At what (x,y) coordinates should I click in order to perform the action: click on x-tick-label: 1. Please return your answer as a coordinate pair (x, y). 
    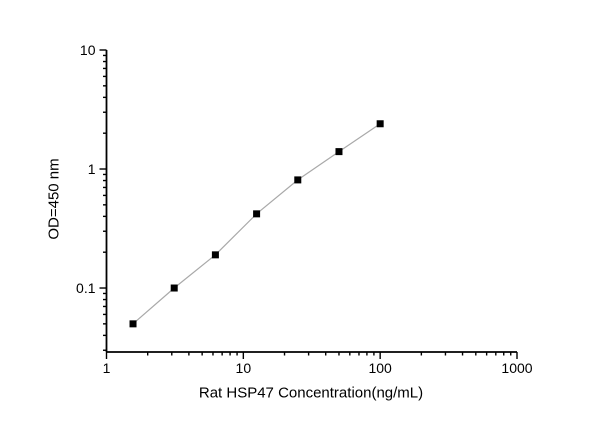
    Looking at the image, I should click on (107, 368).